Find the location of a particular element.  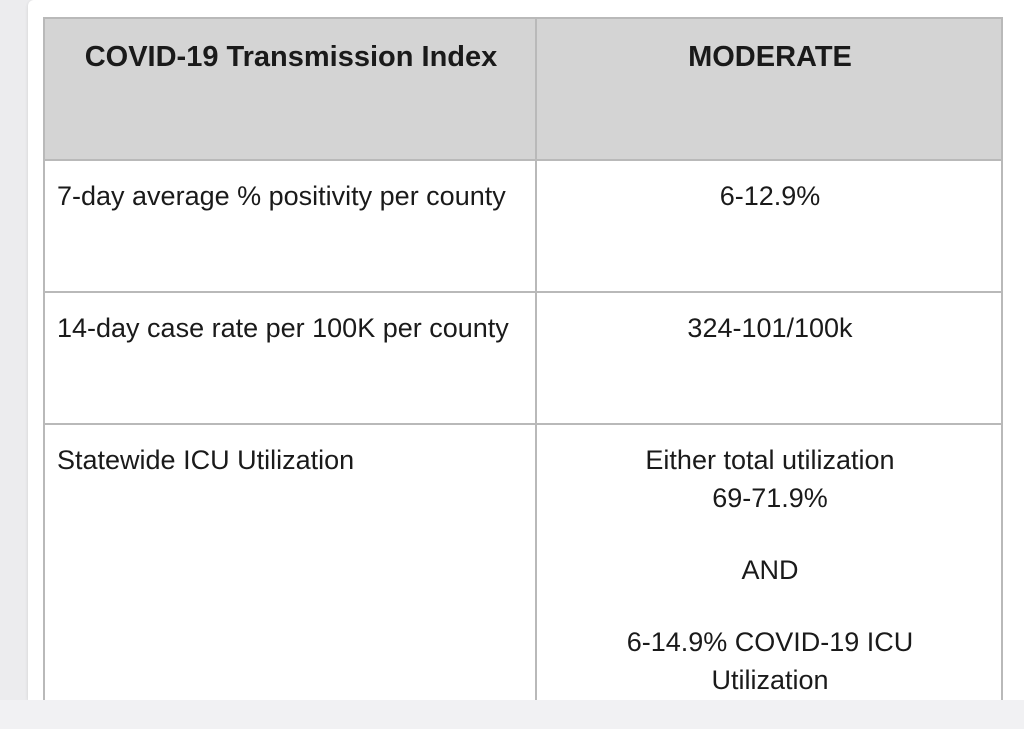

row-label-case-rate: 14-day case rate per 100K per county is located at coordinates (290, 358).